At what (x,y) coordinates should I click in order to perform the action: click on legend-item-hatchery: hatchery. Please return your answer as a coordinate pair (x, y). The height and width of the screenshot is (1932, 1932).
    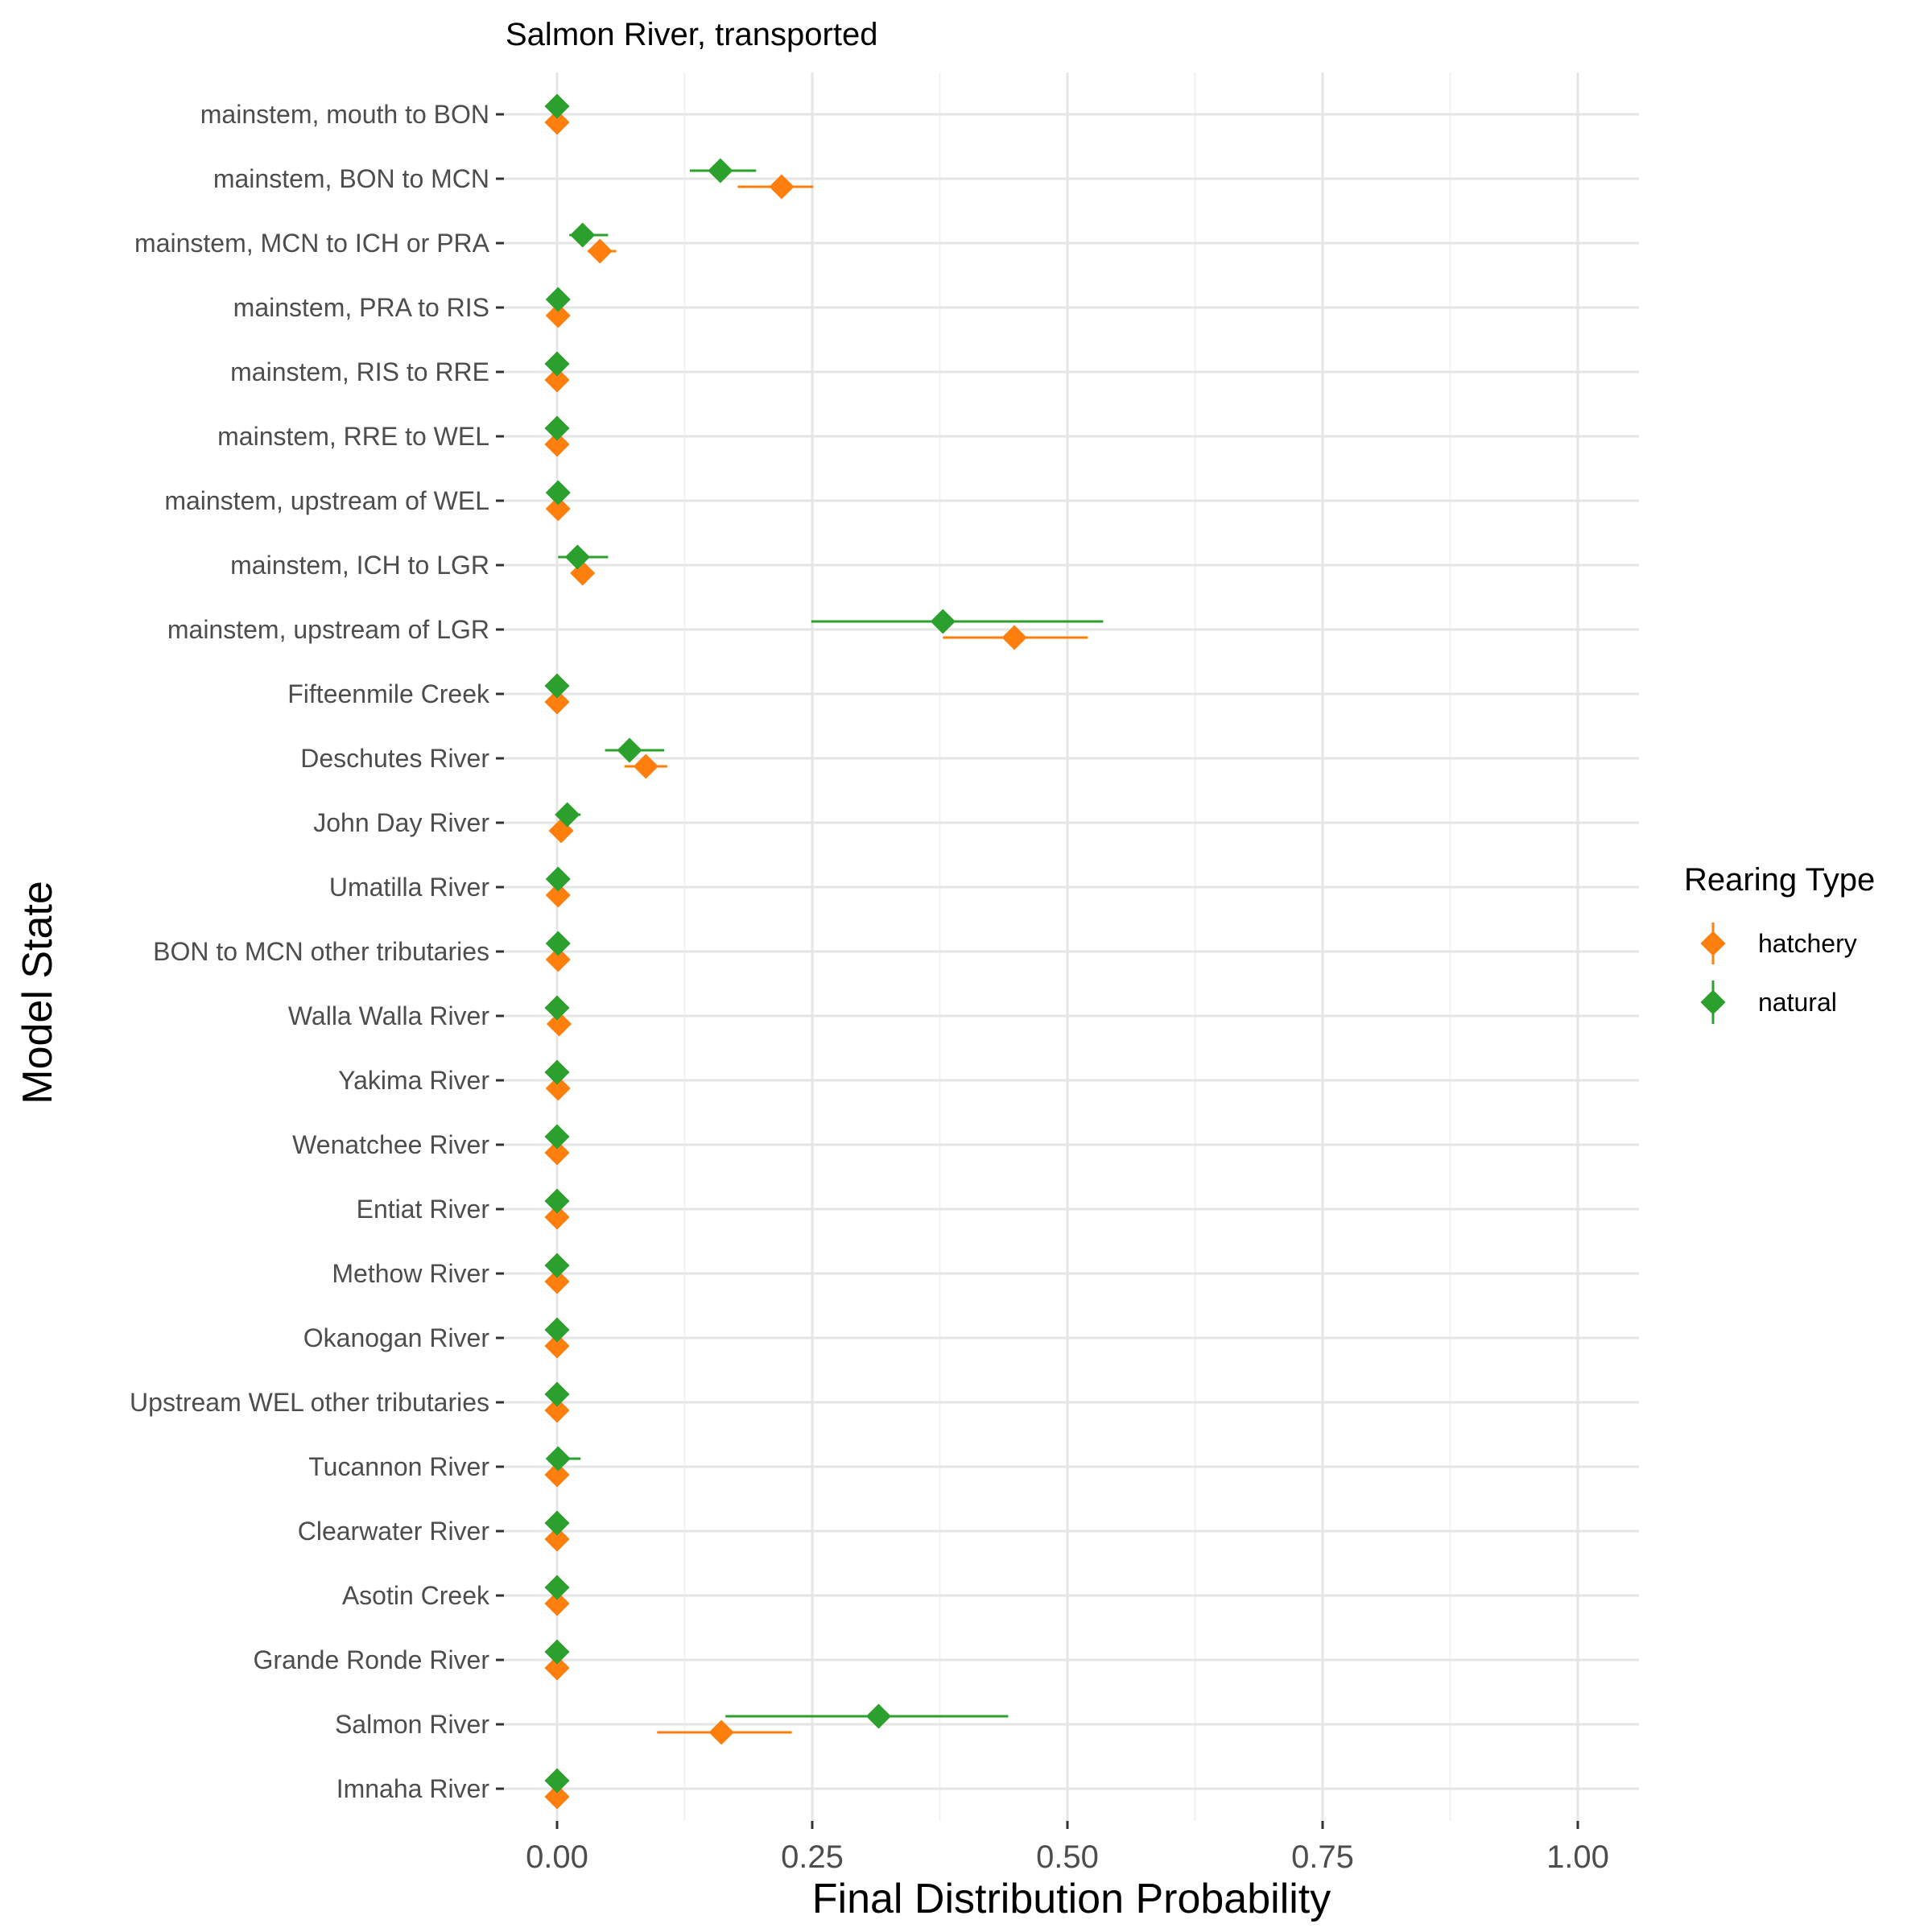
    Looking at the image, I should click on (1778, 943).